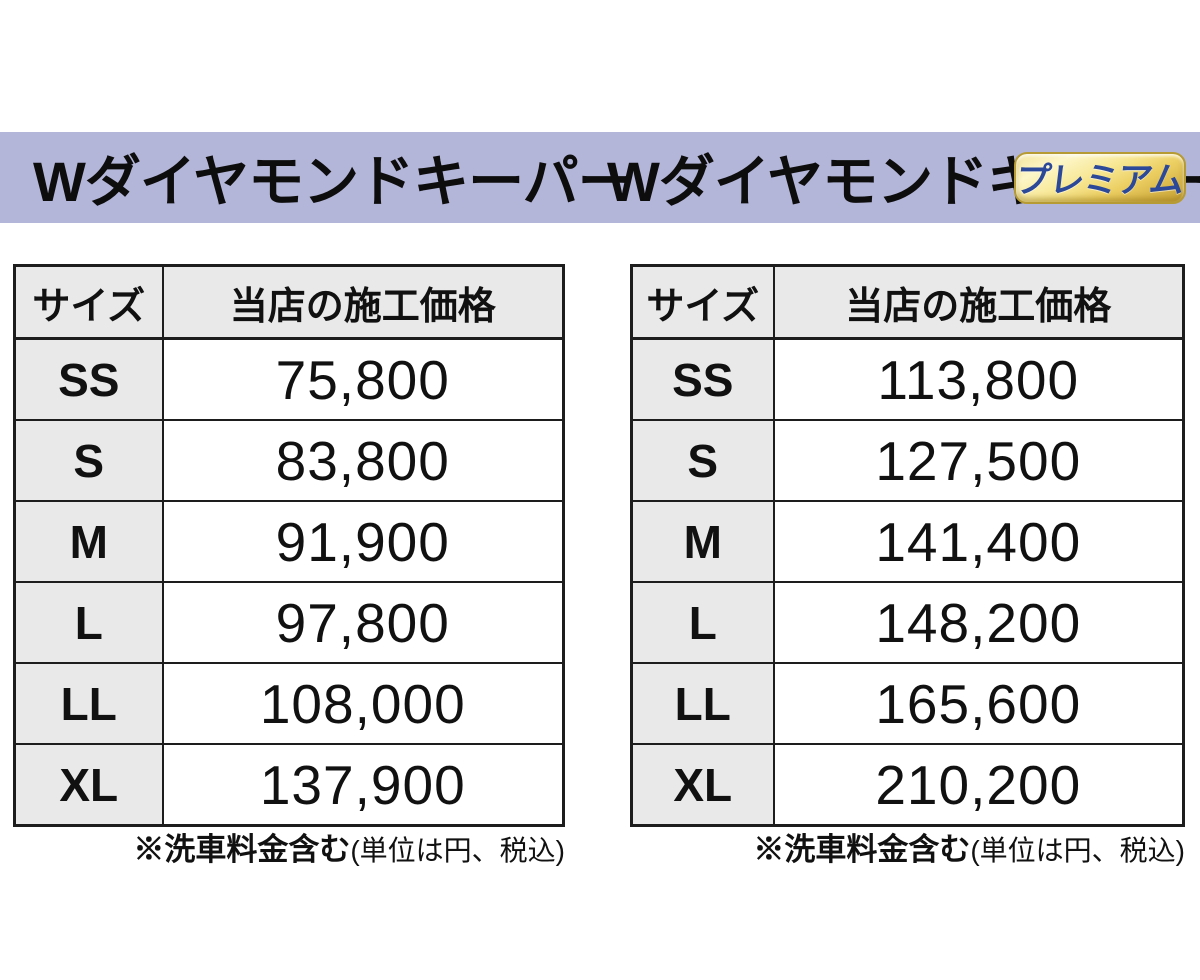 Image resolution: width=1200 pixels, height=980 pixels. Describe the element at coordinates (363, 460) in the screenshot. I see `price-cell: 83,800` at that location.